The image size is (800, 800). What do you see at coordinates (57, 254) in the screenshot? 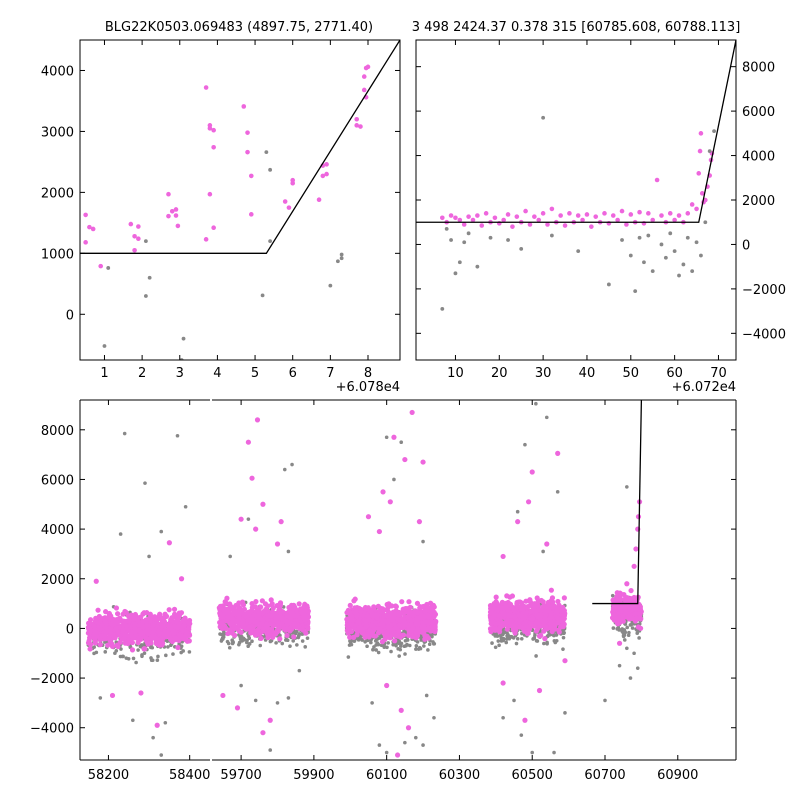
I see `panel1-y-tick-label: 1000` at bounding box center [57, 254].